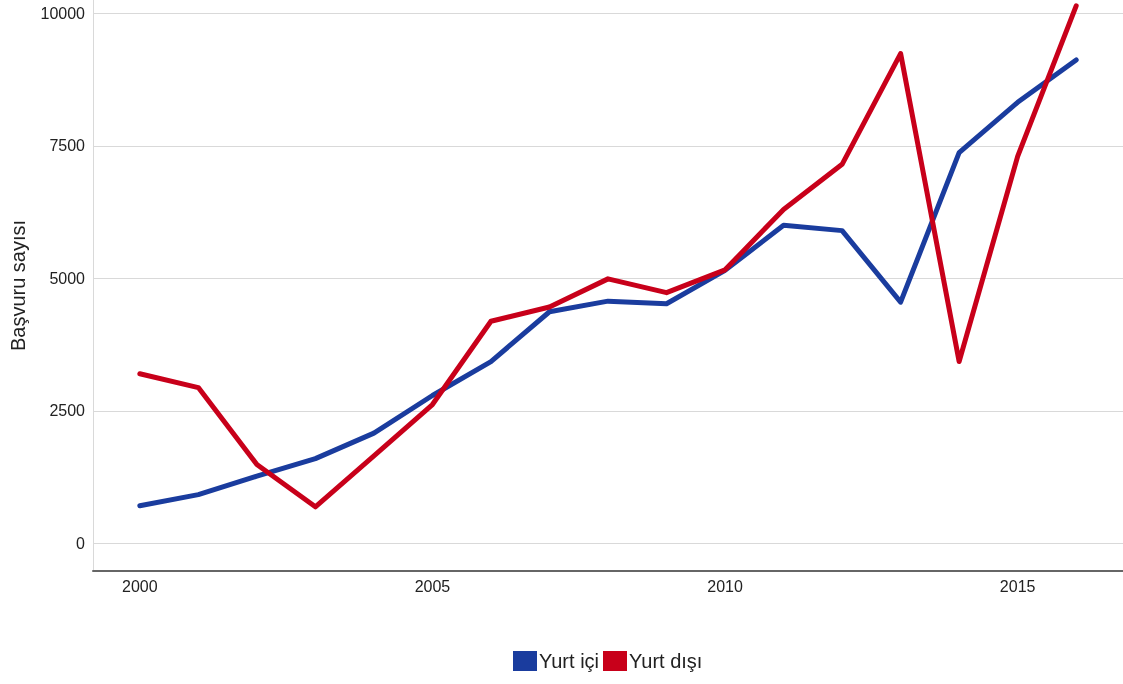  What do you see at coordinates (432, 586) in the screenshot?
I see `x-tick-label: 2005` at bounding box center [432, 586].